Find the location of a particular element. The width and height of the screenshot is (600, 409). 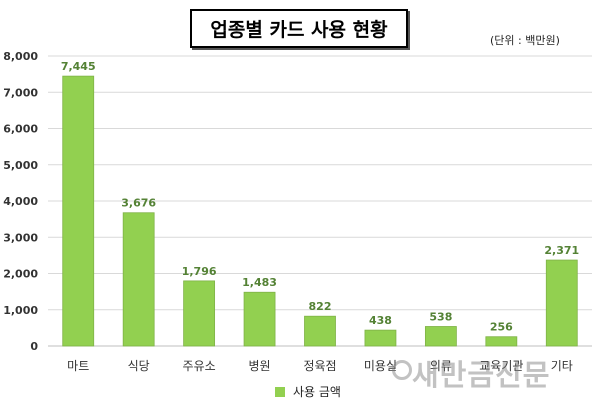

data-label: 3,676 is located at coordinates (138, 203).